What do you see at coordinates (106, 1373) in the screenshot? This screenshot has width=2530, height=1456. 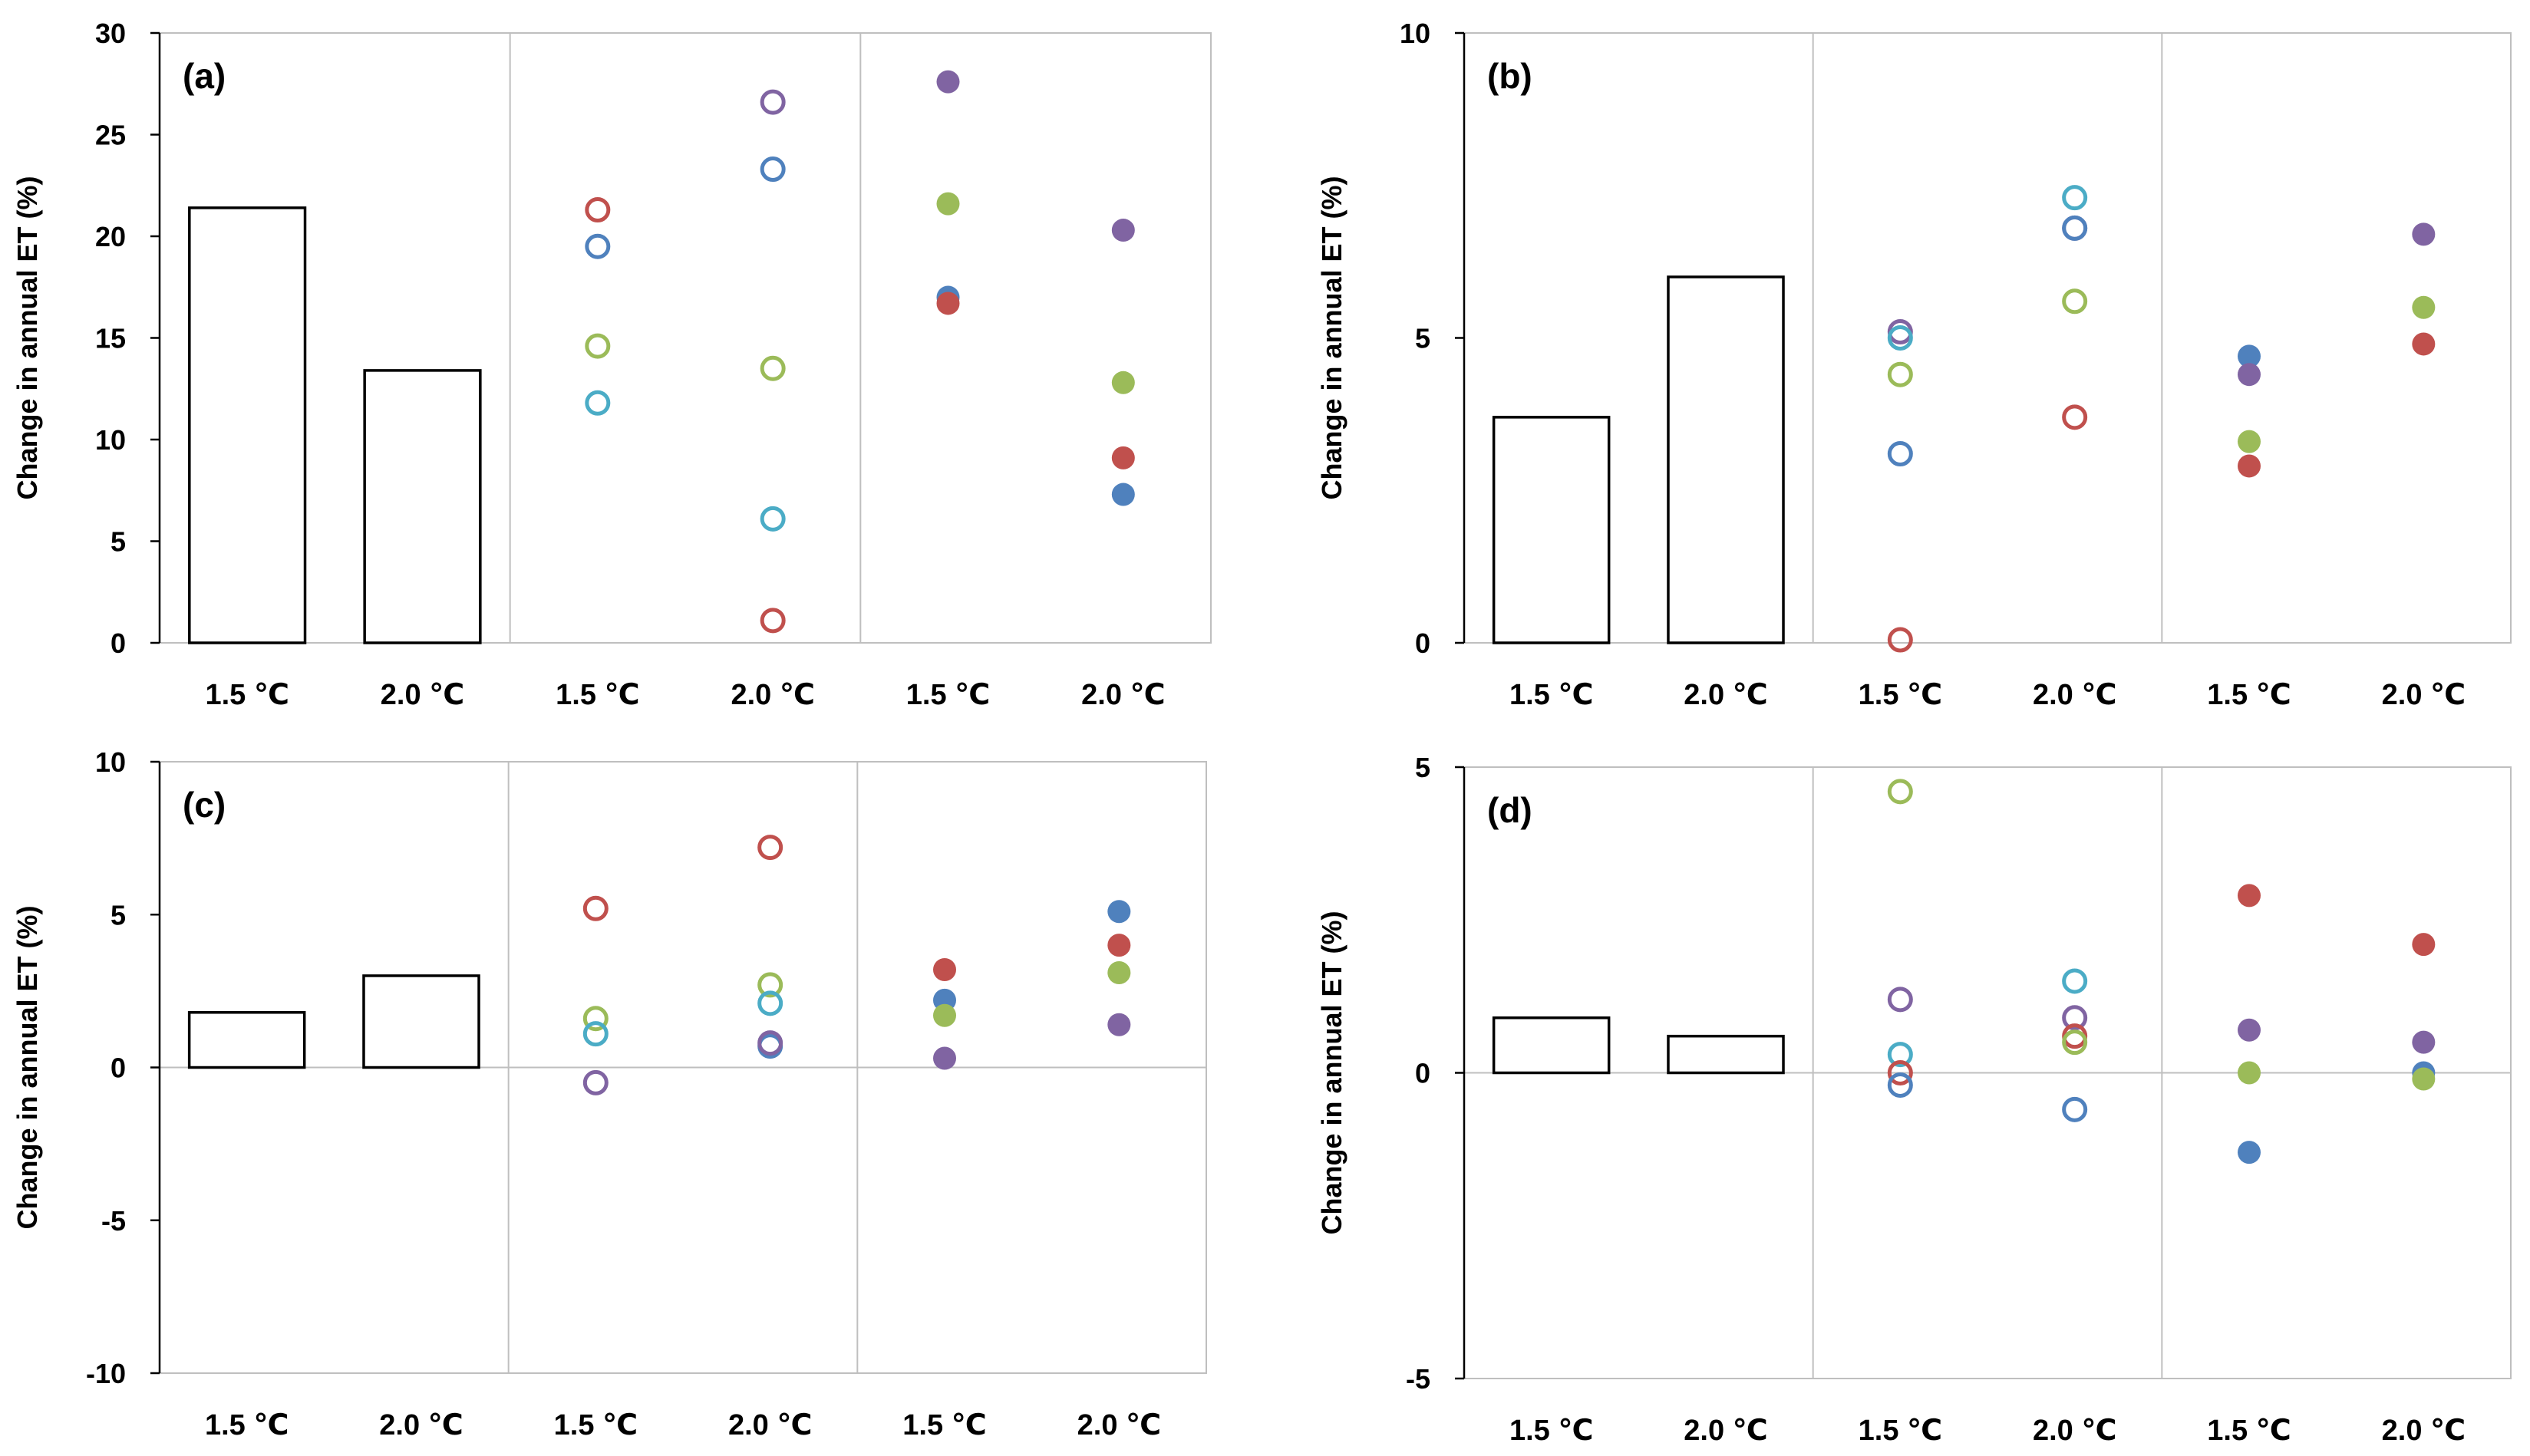 I see `y-tick-label: -10` at bounding box center [106, 1373].